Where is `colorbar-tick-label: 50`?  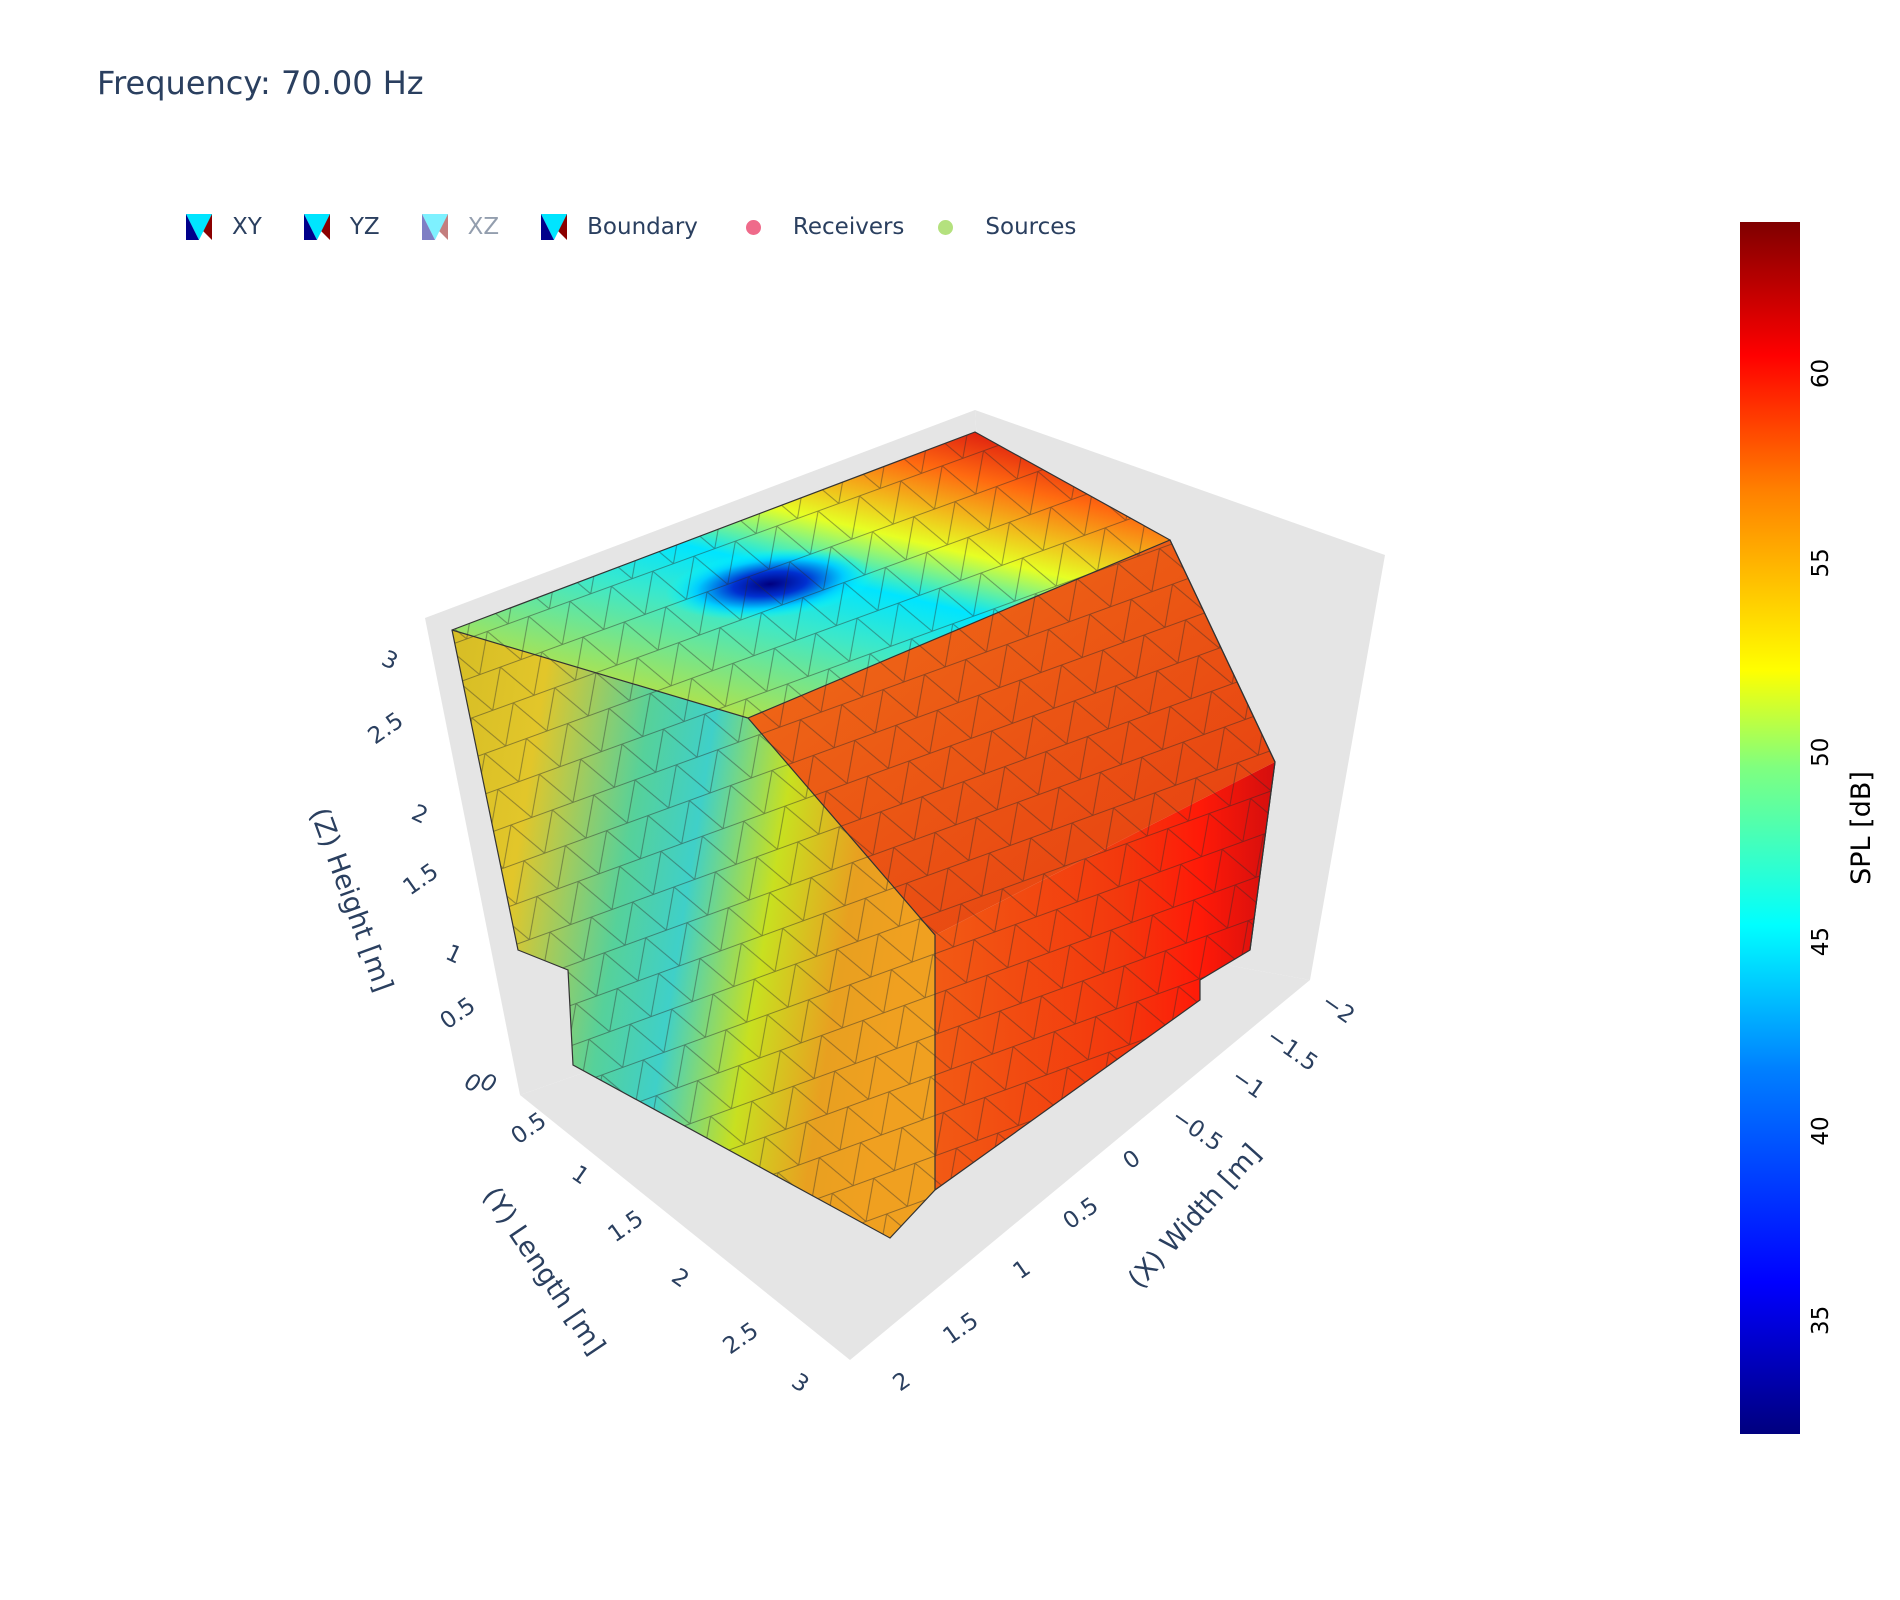 colorbar-tick-label: 50 is located at coordinates (1821, 752).